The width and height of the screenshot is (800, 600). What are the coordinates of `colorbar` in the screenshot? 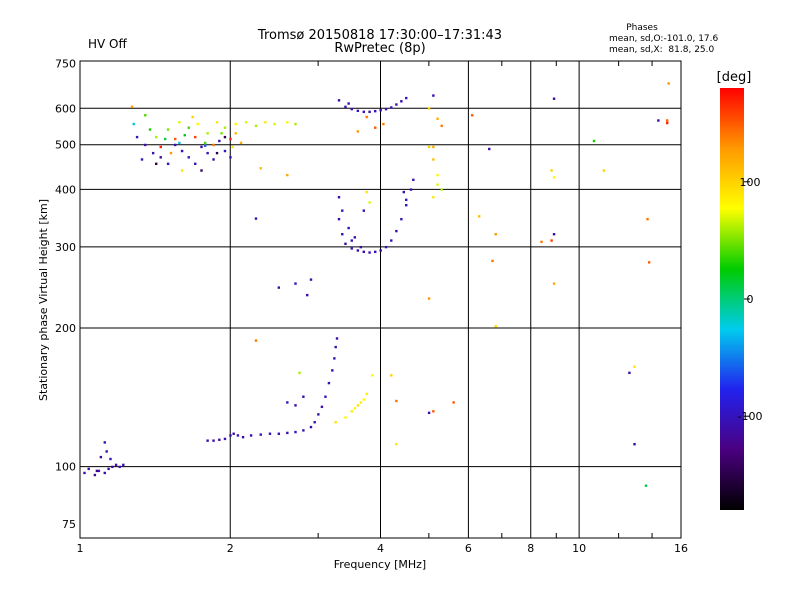 It's located at (732, 299).